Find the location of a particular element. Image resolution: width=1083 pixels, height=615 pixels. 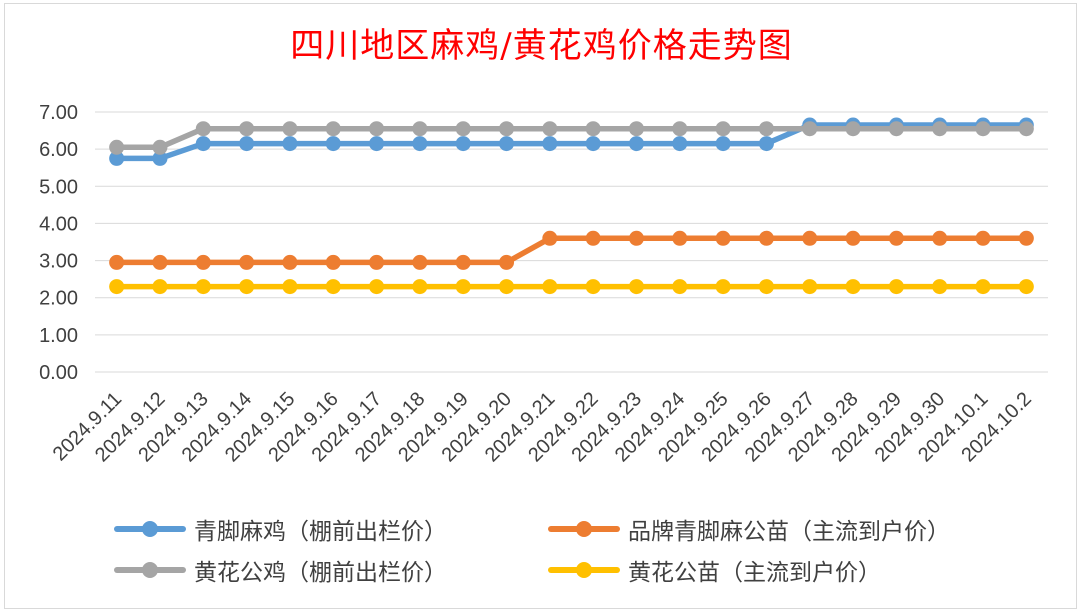

y-tick-label: 2.00 is located at coordinates (58, 299).